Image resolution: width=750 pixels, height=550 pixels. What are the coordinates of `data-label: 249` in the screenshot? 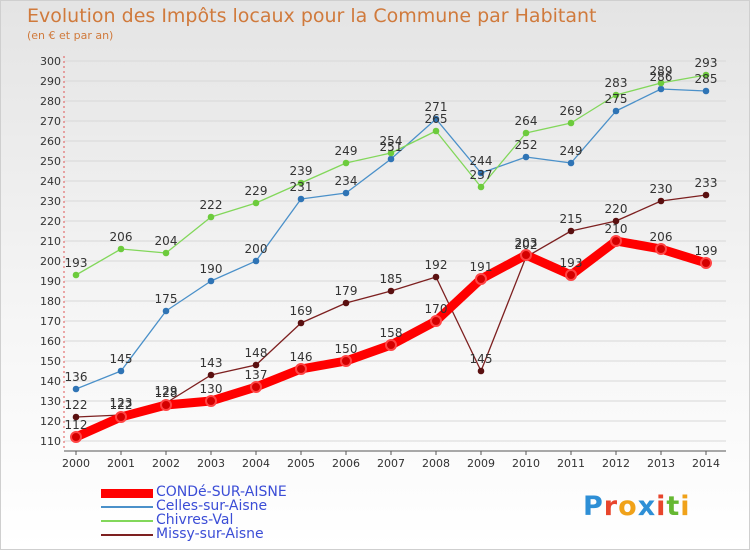 It's located at (571, 151).